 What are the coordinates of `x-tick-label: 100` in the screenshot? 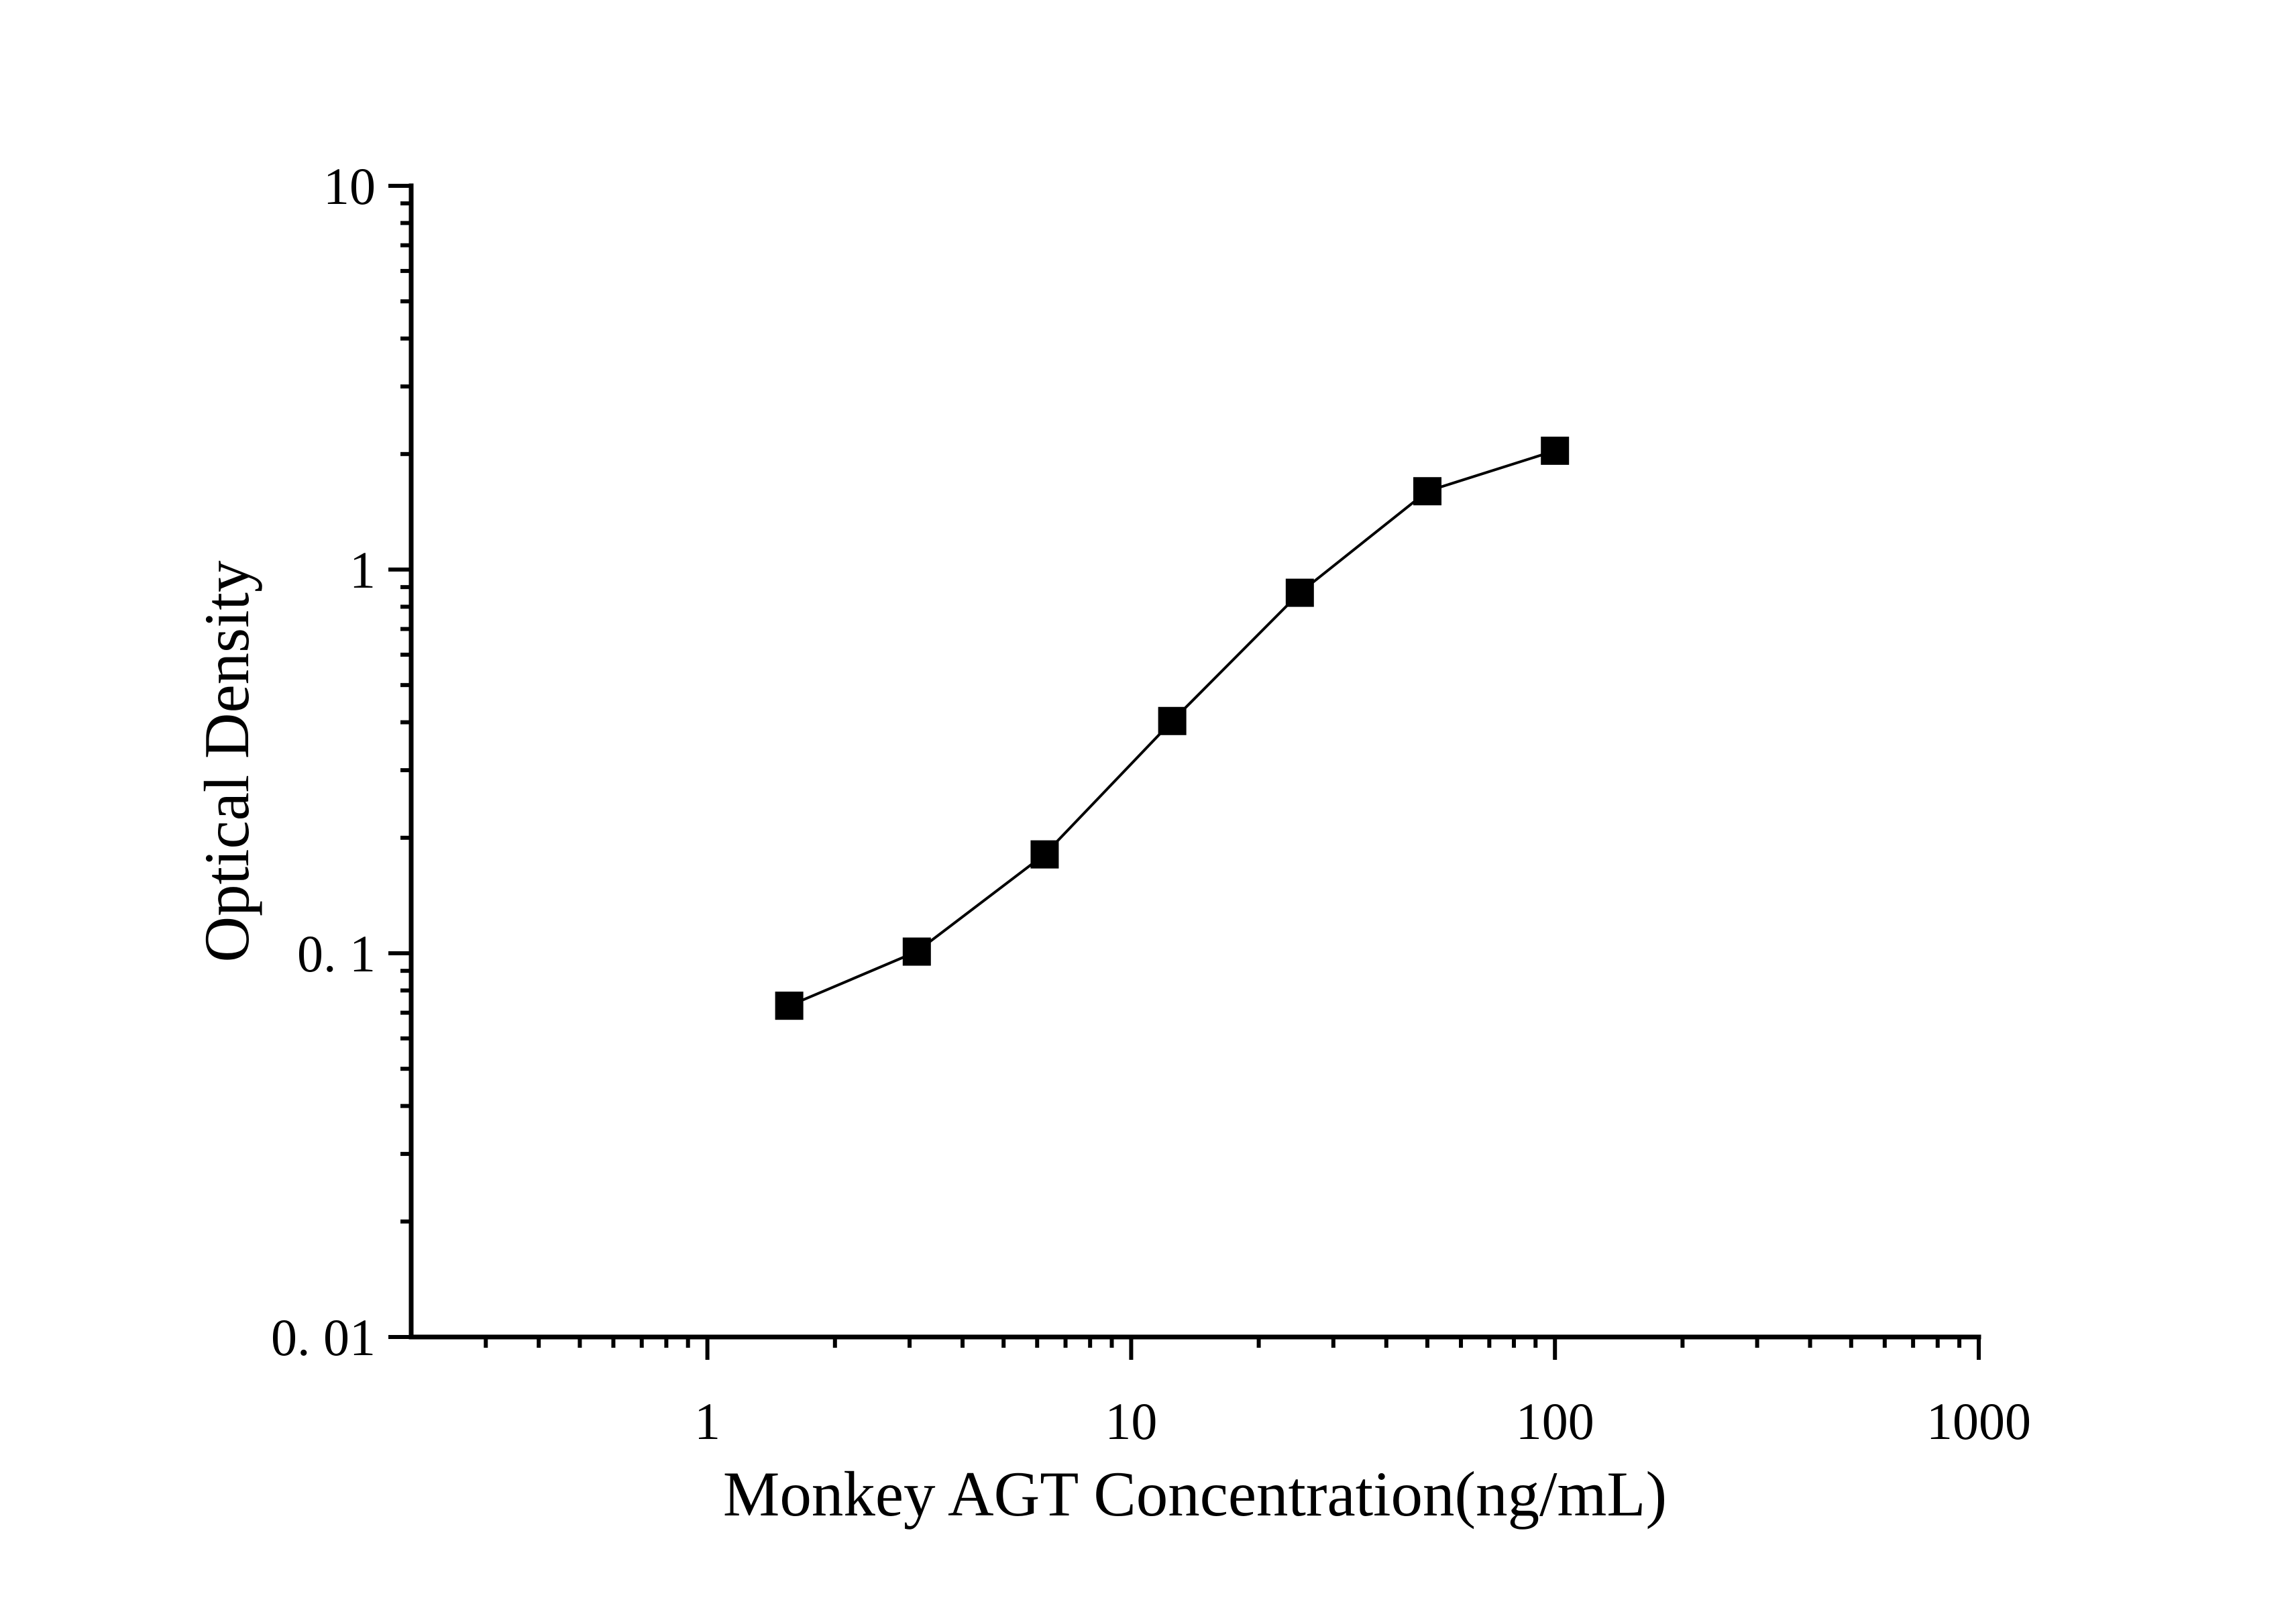 It's located at (1555, 1421).